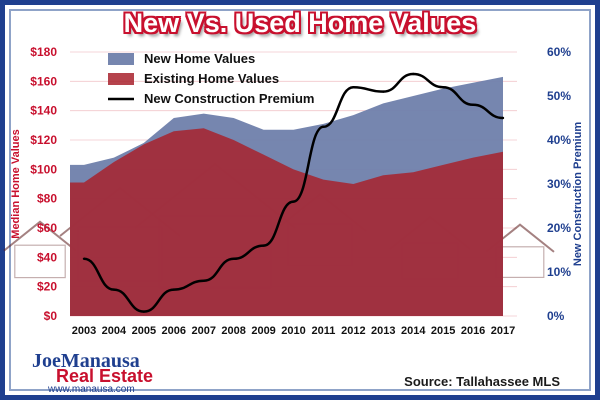 This screenshot has height=400, width=600. Describe the element at coordinates (16, 183) in the screenshot. I see `y-axis-label-left: Median Home Values` at that location.